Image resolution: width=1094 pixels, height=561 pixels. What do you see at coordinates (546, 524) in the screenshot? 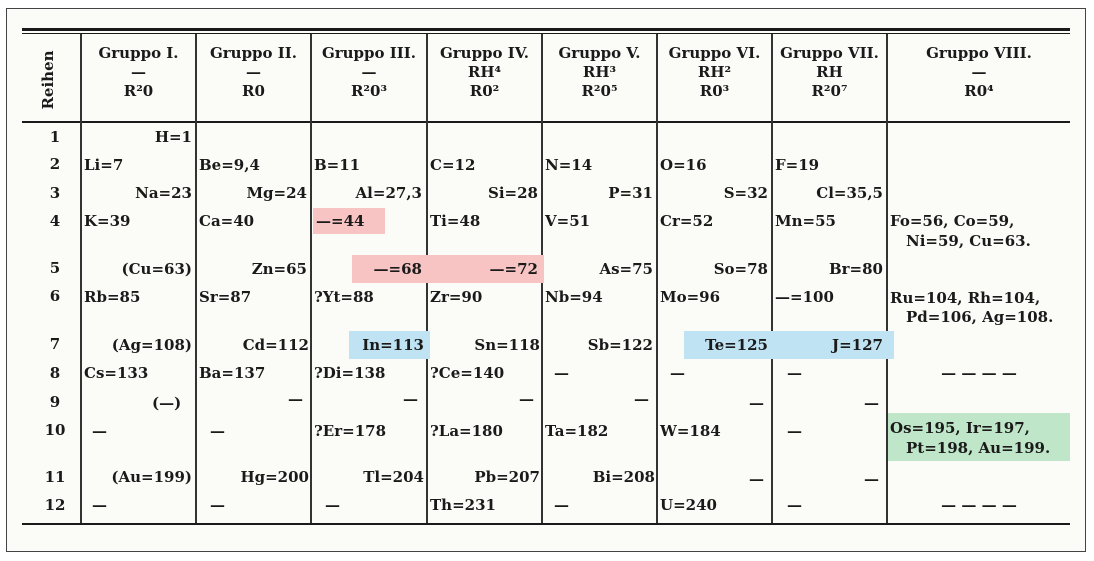
I see `bottom-rule` at bounding box center [546, 524].